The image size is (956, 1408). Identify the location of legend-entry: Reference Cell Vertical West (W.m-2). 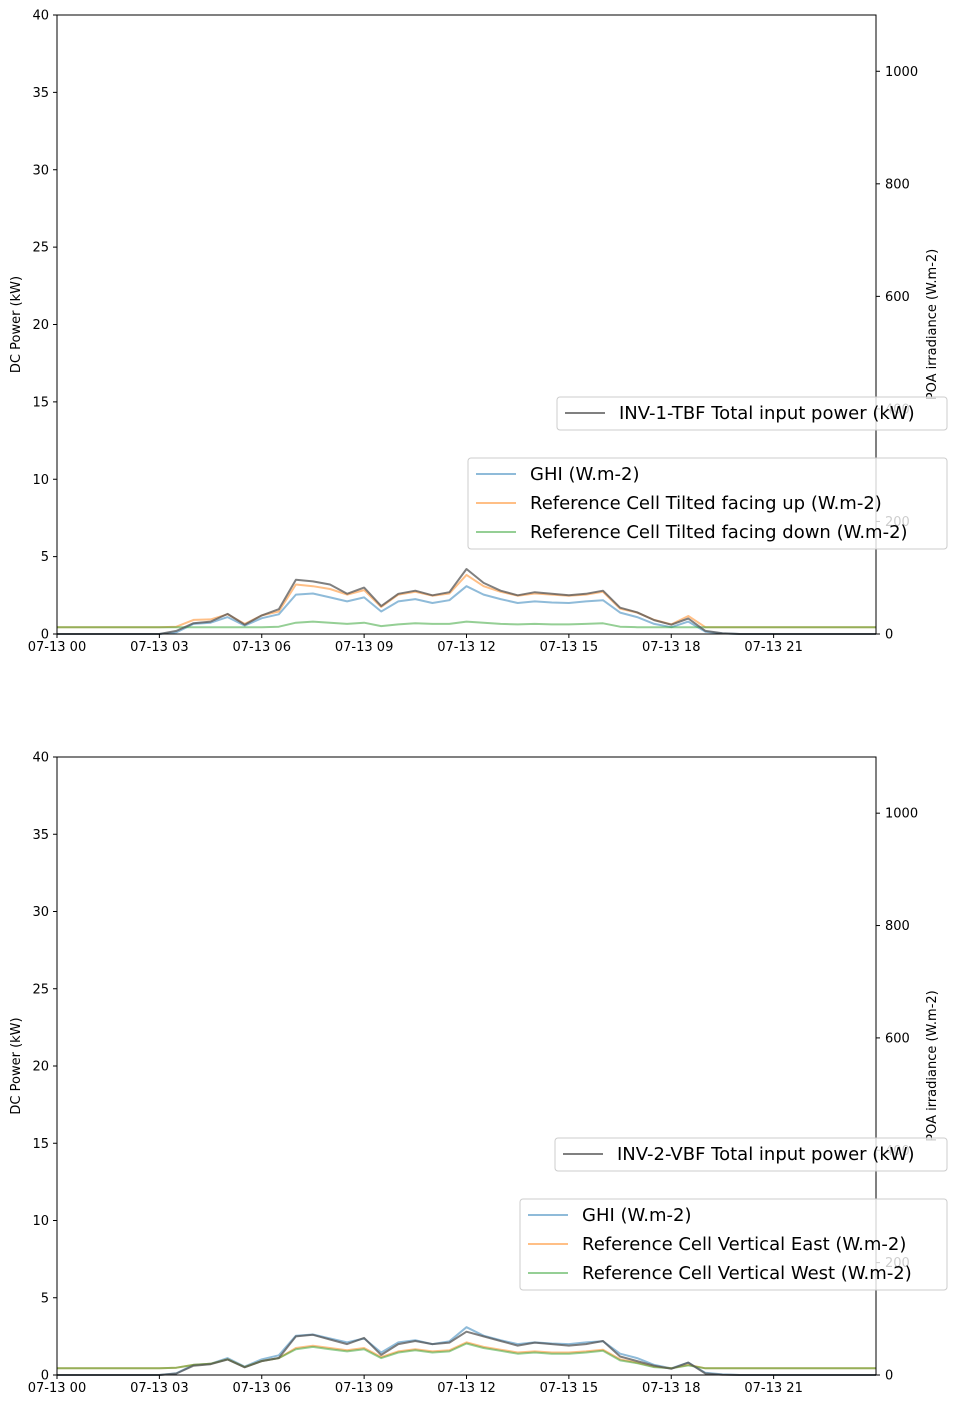
(747, 1273).